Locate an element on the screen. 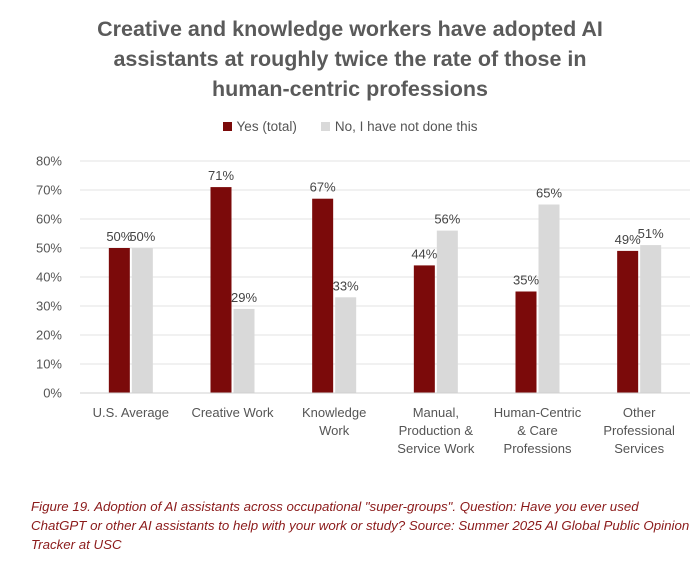 The height and width of the screenshot is (573, 700). chart-legend: Yes (total) No, I have not done this is located at coordinates (350, 126).